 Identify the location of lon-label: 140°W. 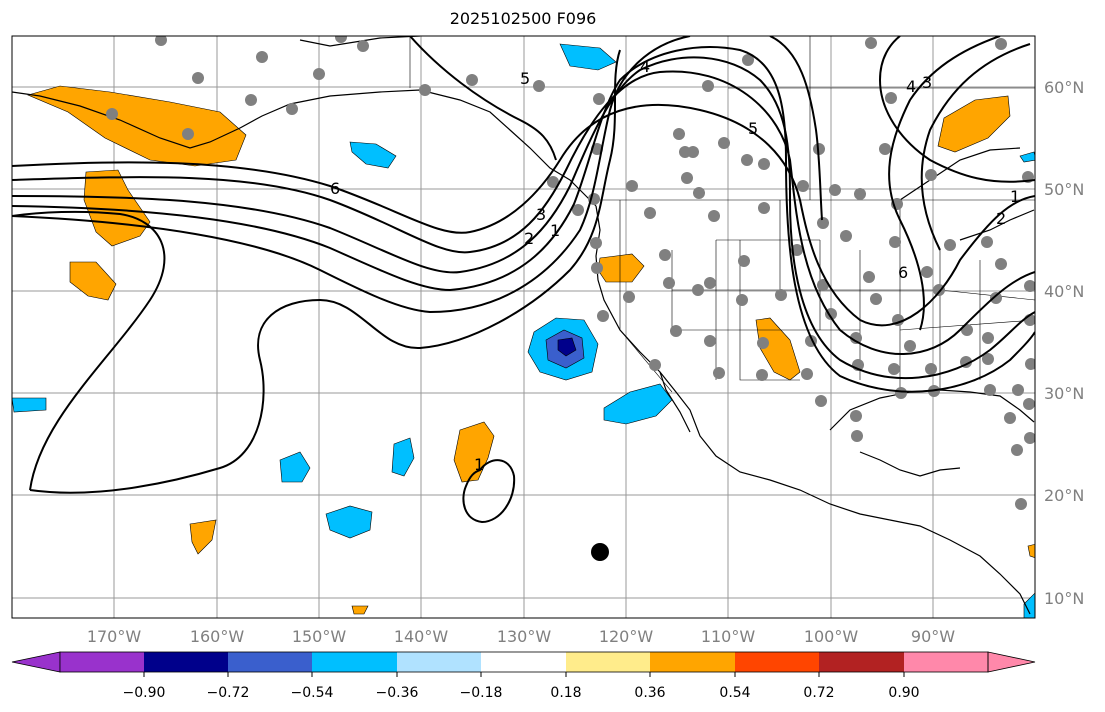
(421, 636).